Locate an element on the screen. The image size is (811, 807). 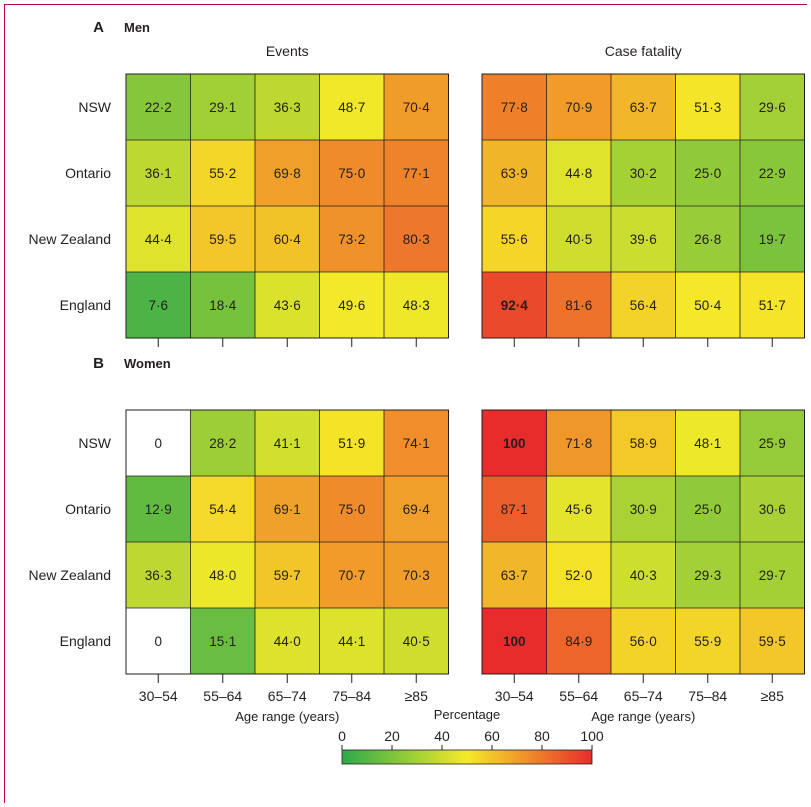
cell-value-label: 29·6 is located at coordinates (772, 107).